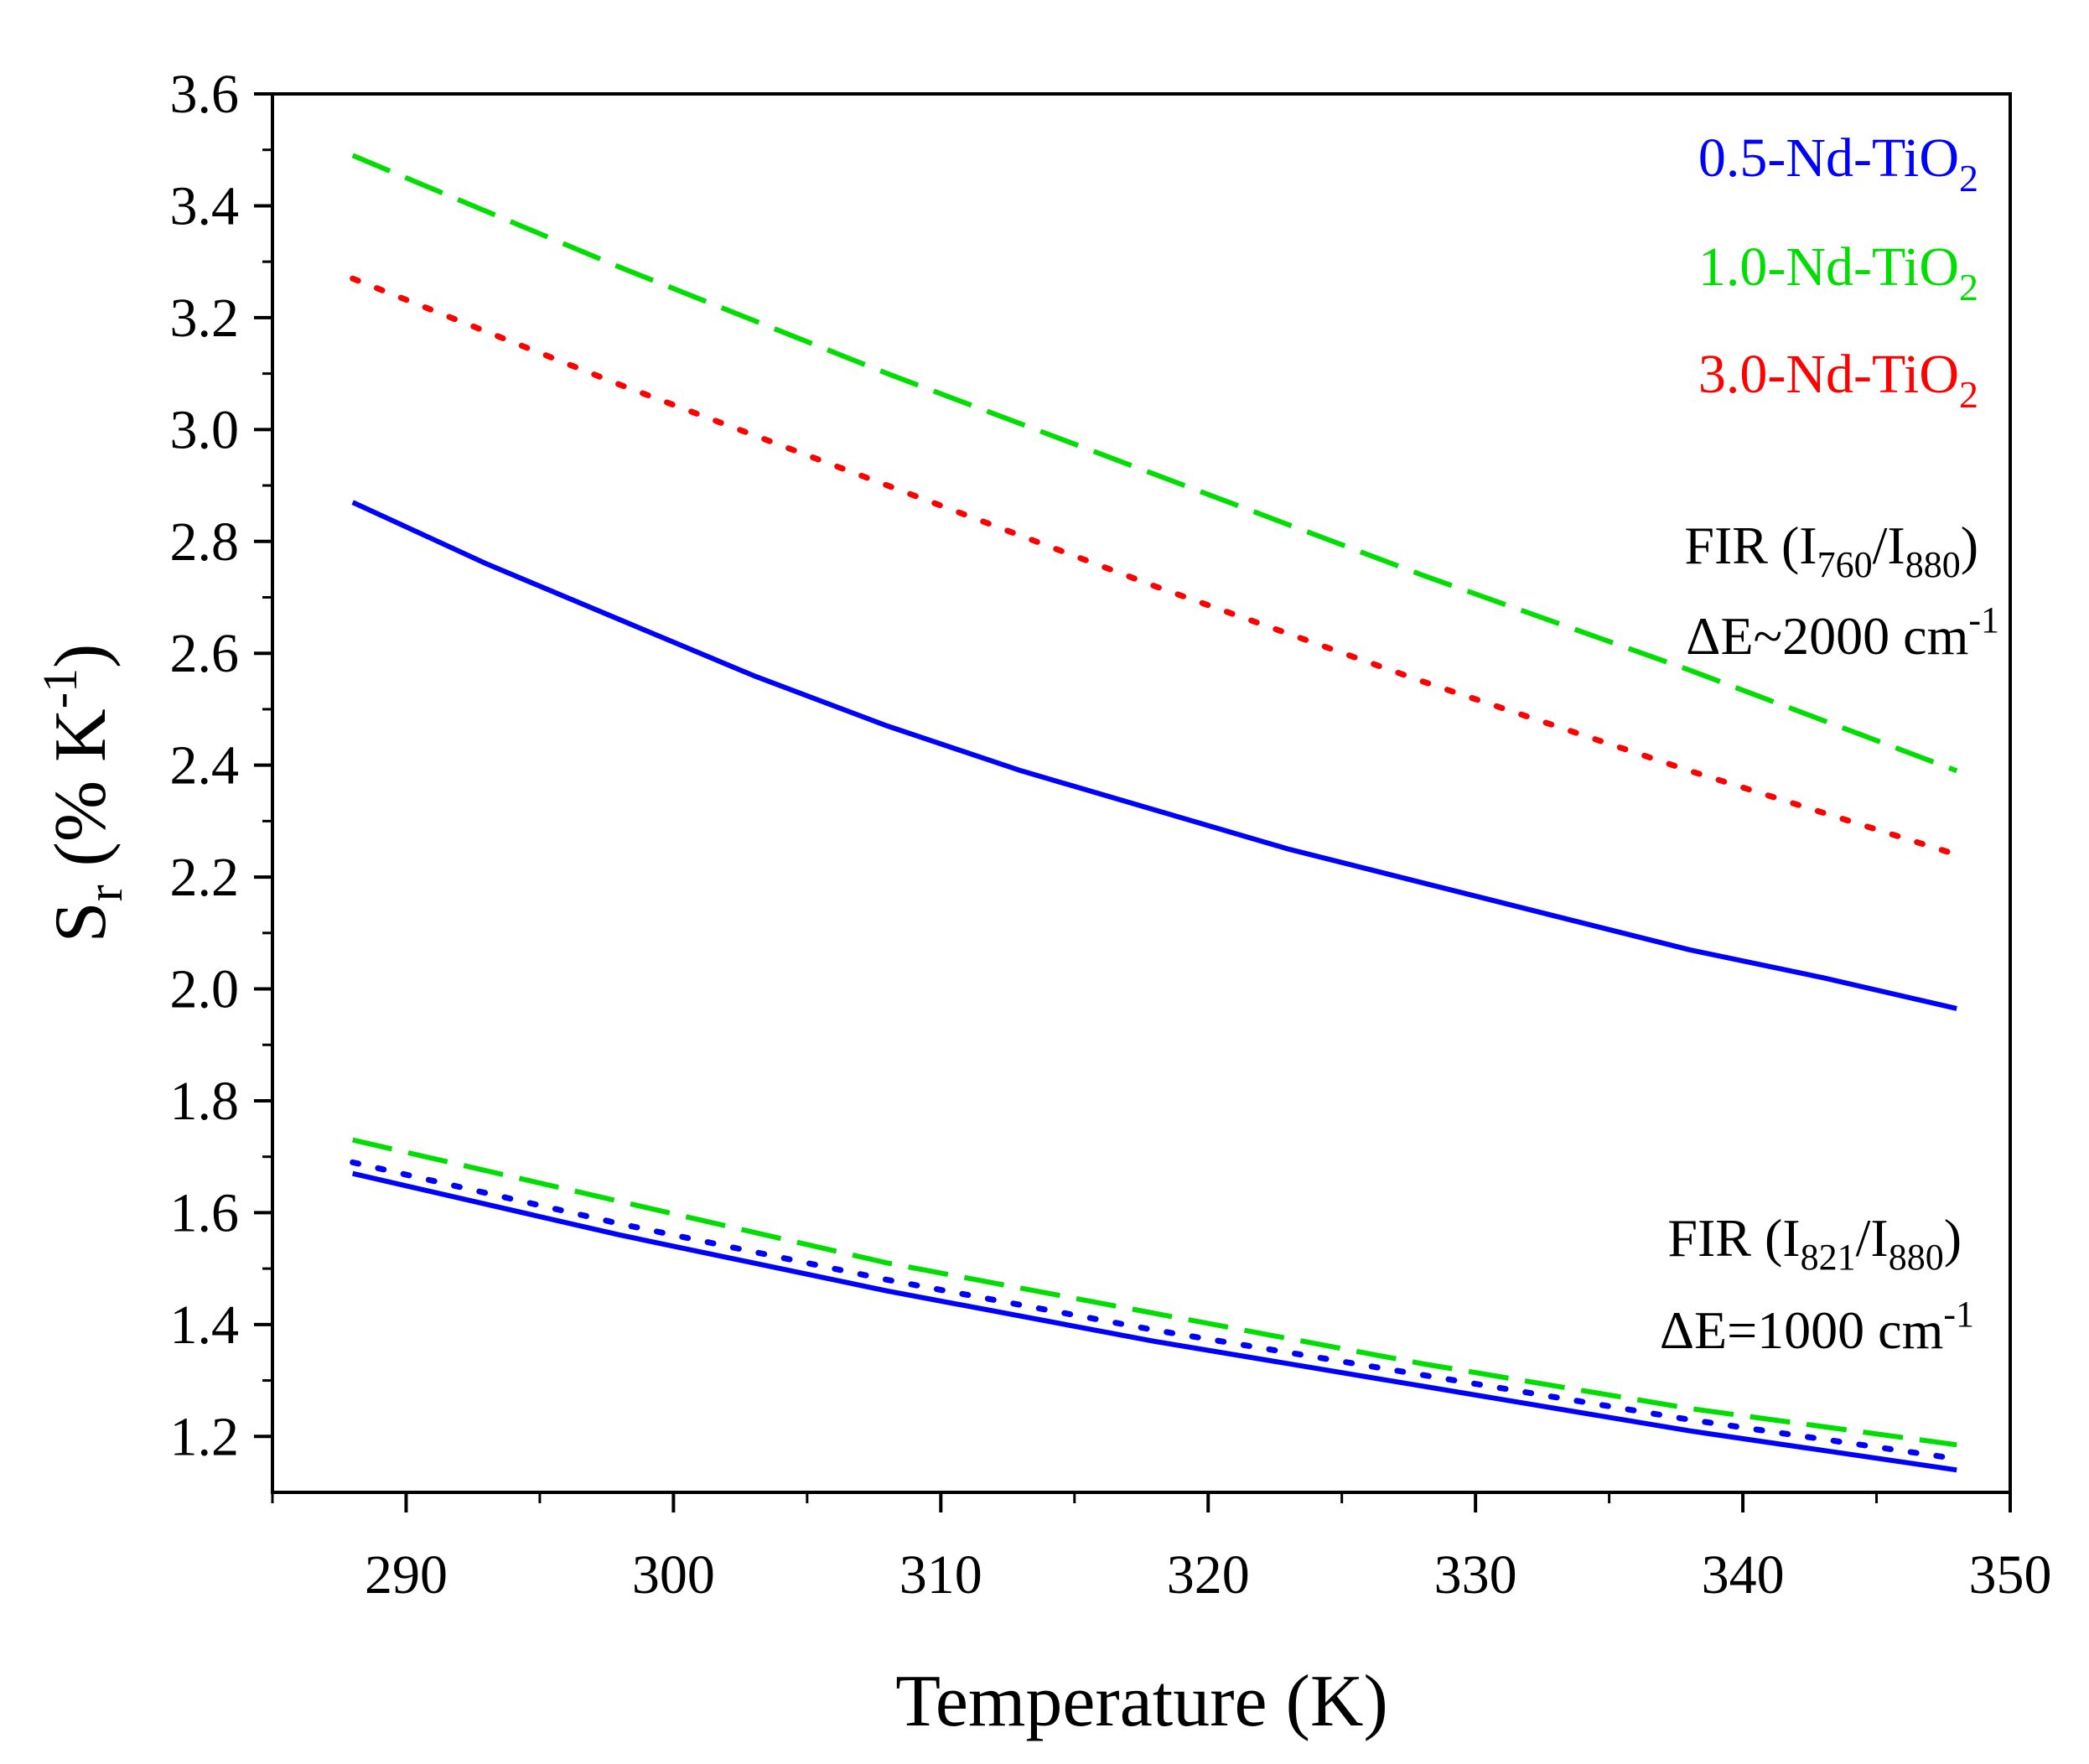 The width and height of the screenshot is (2089, 1764). I want to click on annotation-fir-821-line2: ΔE=1000 cm-1, so click(1817, 1327).